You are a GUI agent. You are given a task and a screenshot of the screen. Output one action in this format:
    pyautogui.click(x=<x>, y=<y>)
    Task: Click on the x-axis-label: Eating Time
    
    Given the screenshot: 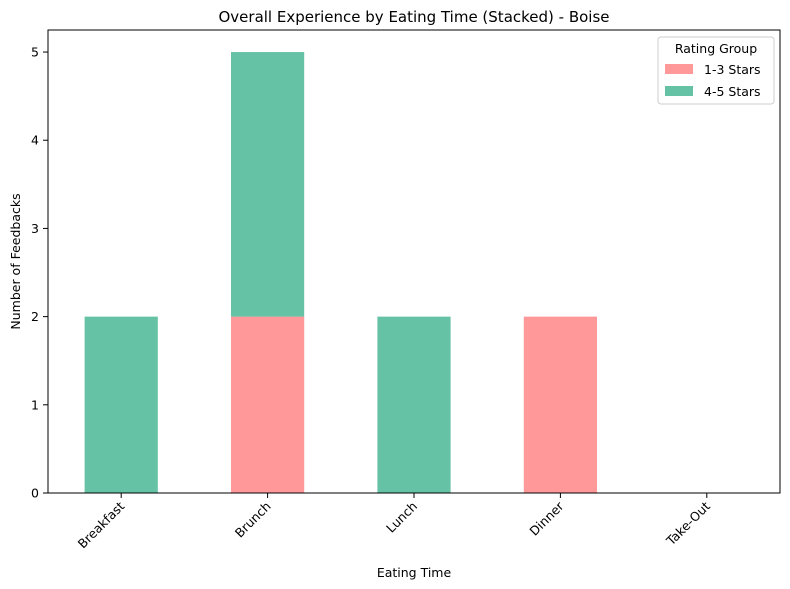 What is the action you would take?
    pyautogui.click(x=414, y=572)
    